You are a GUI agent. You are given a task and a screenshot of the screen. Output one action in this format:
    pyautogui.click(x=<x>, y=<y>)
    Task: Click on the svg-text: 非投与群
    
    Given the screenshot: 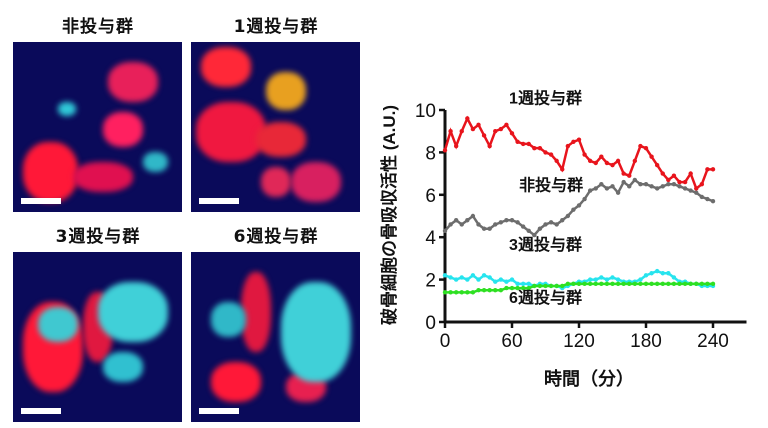 What is the action you would take?
    pyautogui.click(x=551, y=185)
    